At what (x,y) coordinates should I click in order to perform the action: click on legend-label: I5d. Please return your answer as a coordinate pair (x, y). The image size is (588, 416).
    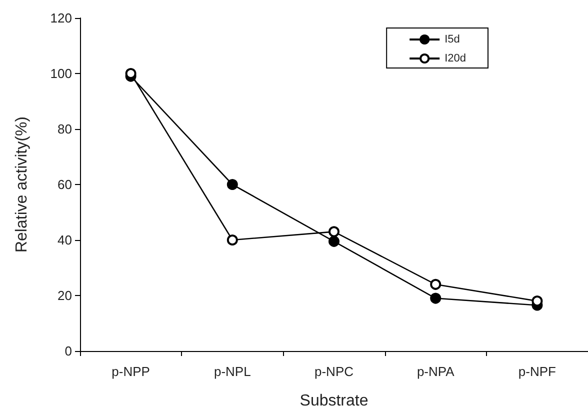
    Looking at the image, I should click on (452, 40).